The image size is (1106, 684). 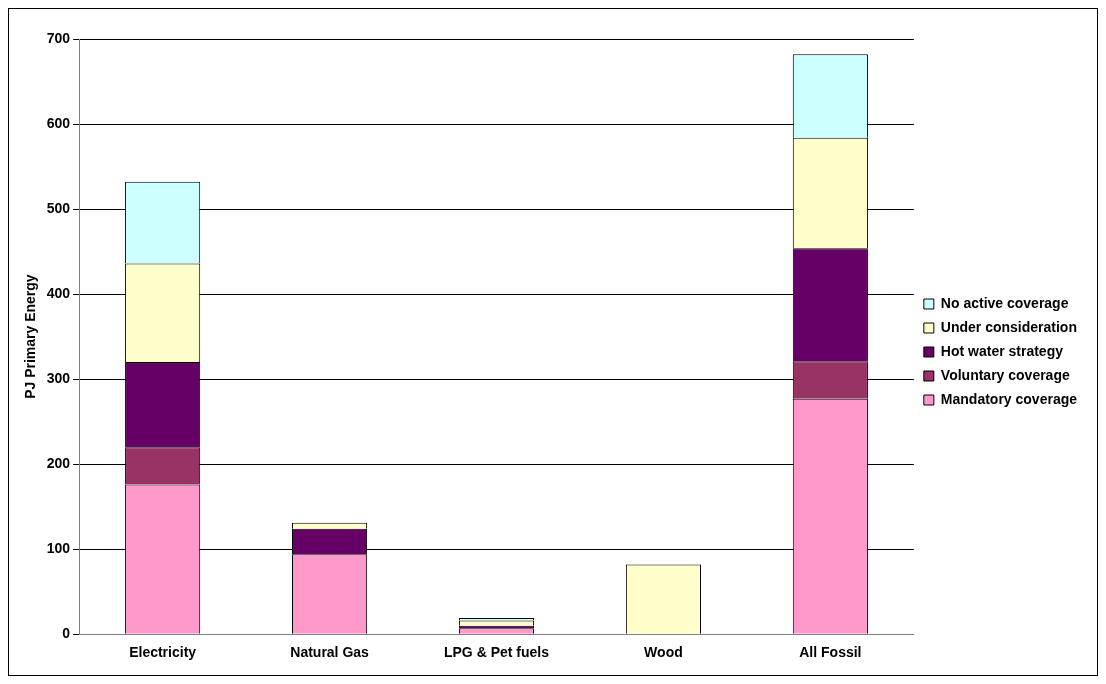 I want to click on y-tick-label: 0, so click(x=66, y=633).